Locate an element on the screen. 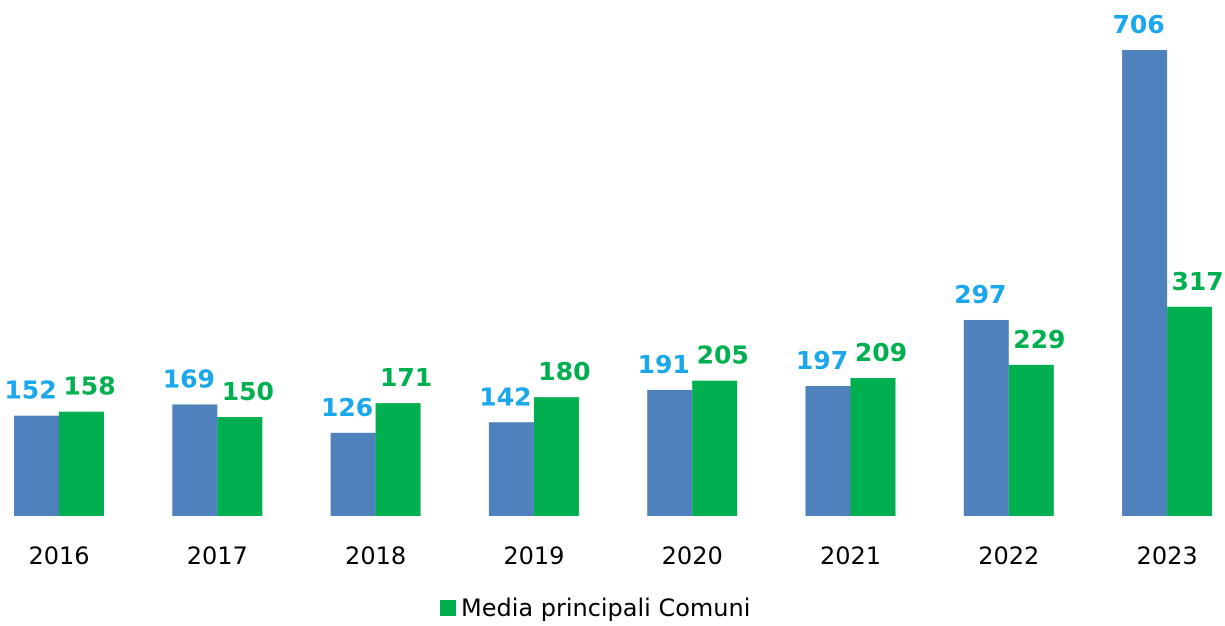 The width and height of the screenshot is (1225, 626). value-label: 169 is located at coordinates (189, 378).